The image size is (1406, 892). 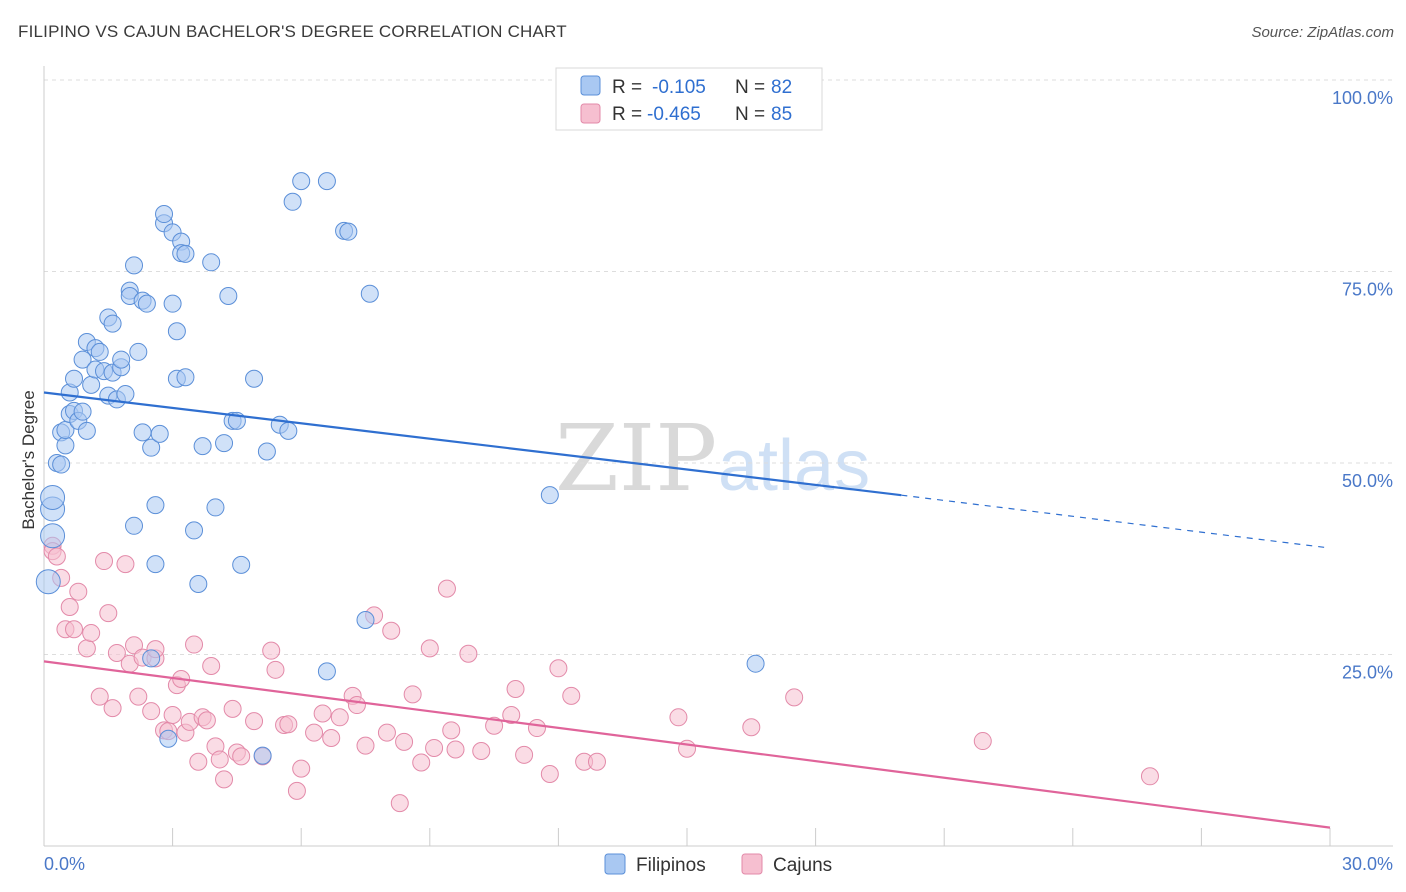 What do you see at coordinates (472, 444) in the screenshot?
I see `filipino-trend-line` at bounding box center [472, 444].